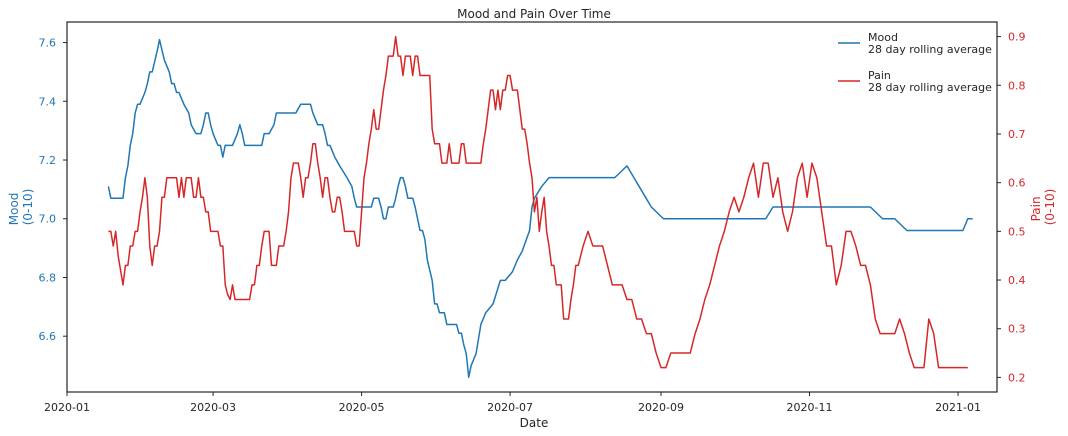 The image size is (1068, 436). Describe the element at coordinates (534, 14) in the screenshot. I see `chart-title: Mood and Pain Over Time` at that location.